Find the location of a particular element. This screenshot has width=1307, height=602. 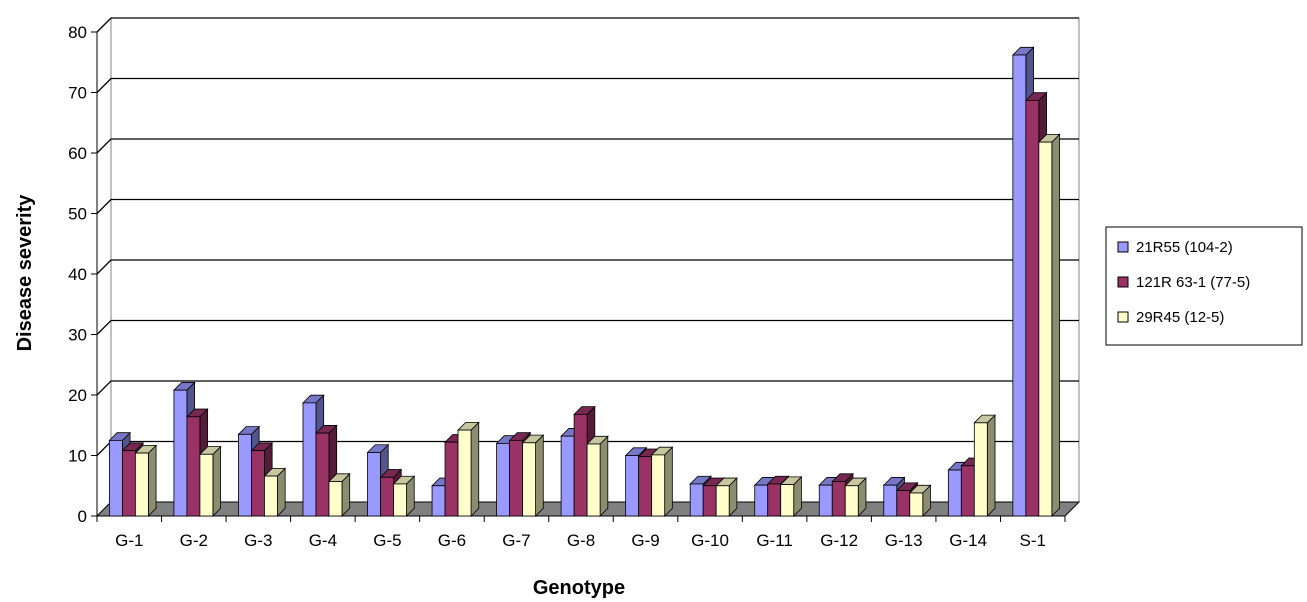

x-axis-title: Genotype is located at coordinates (579, 588).